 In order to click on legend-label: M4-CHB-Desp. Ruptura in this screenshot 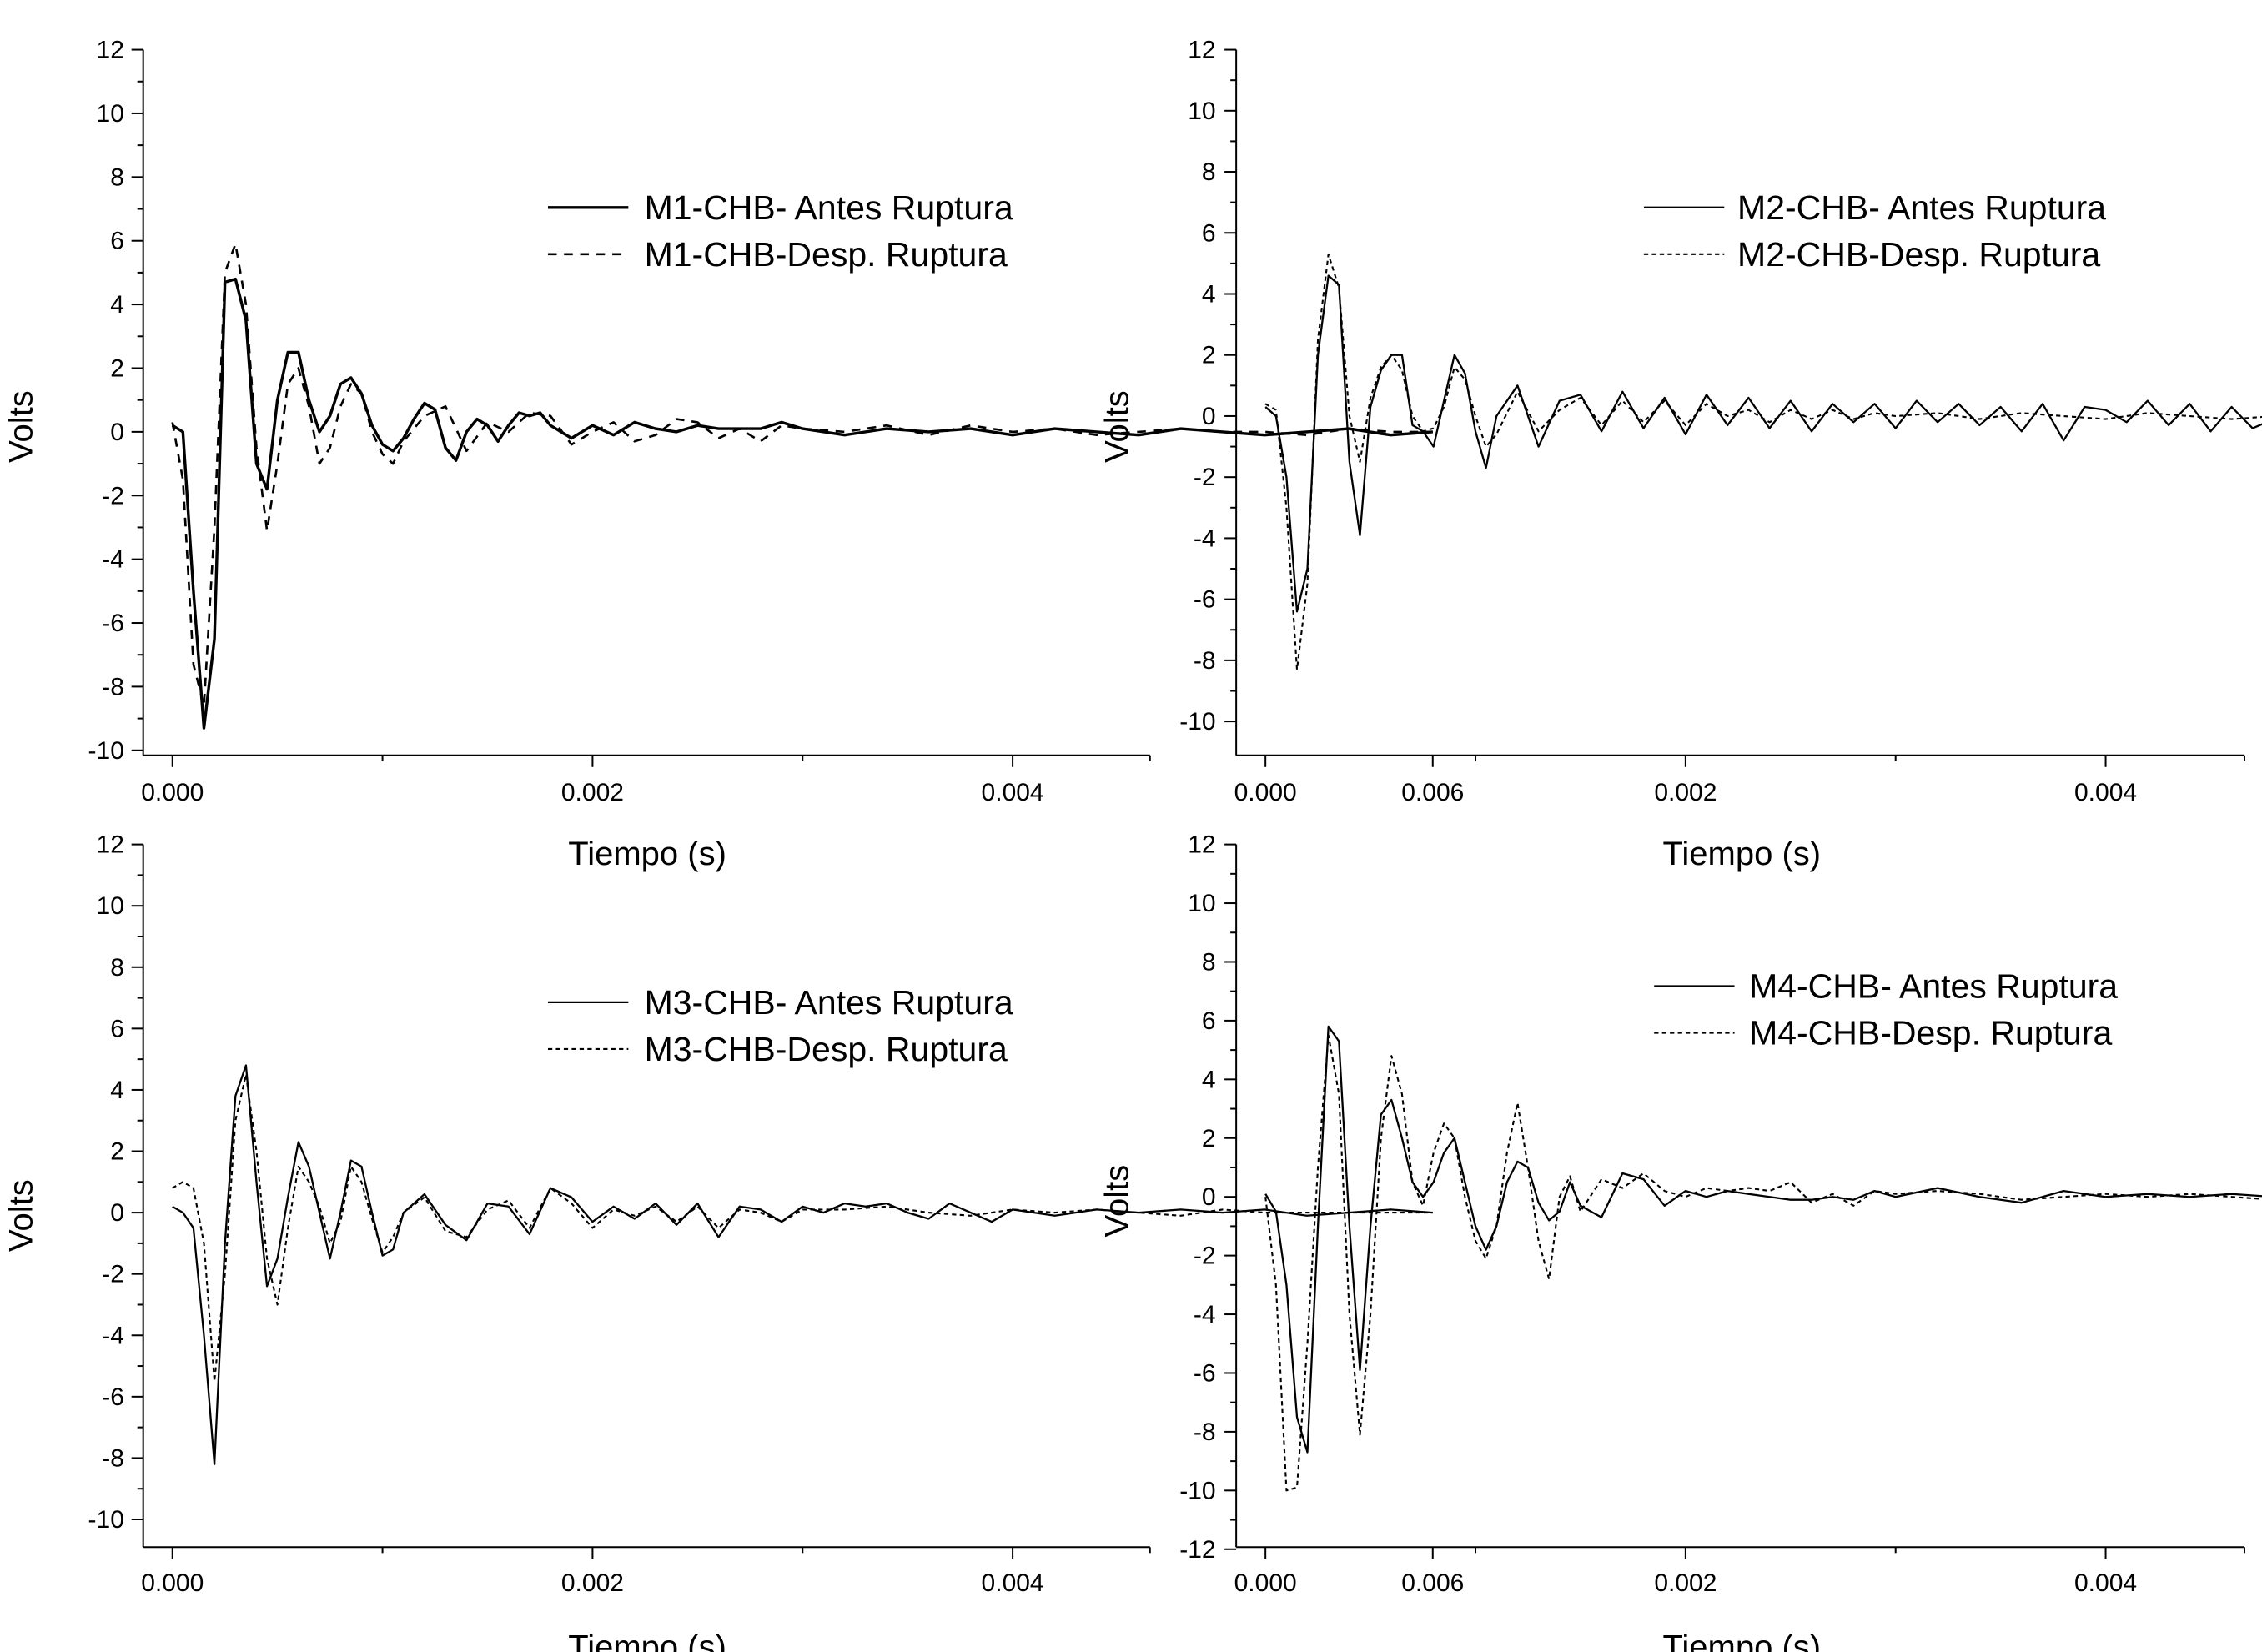, I will do `click(1930, 1033)`.